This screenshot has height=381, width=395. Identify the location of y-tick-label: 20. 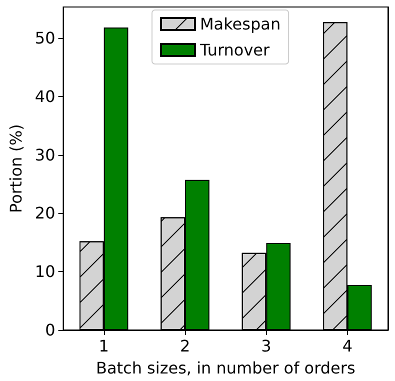
(45, 213).